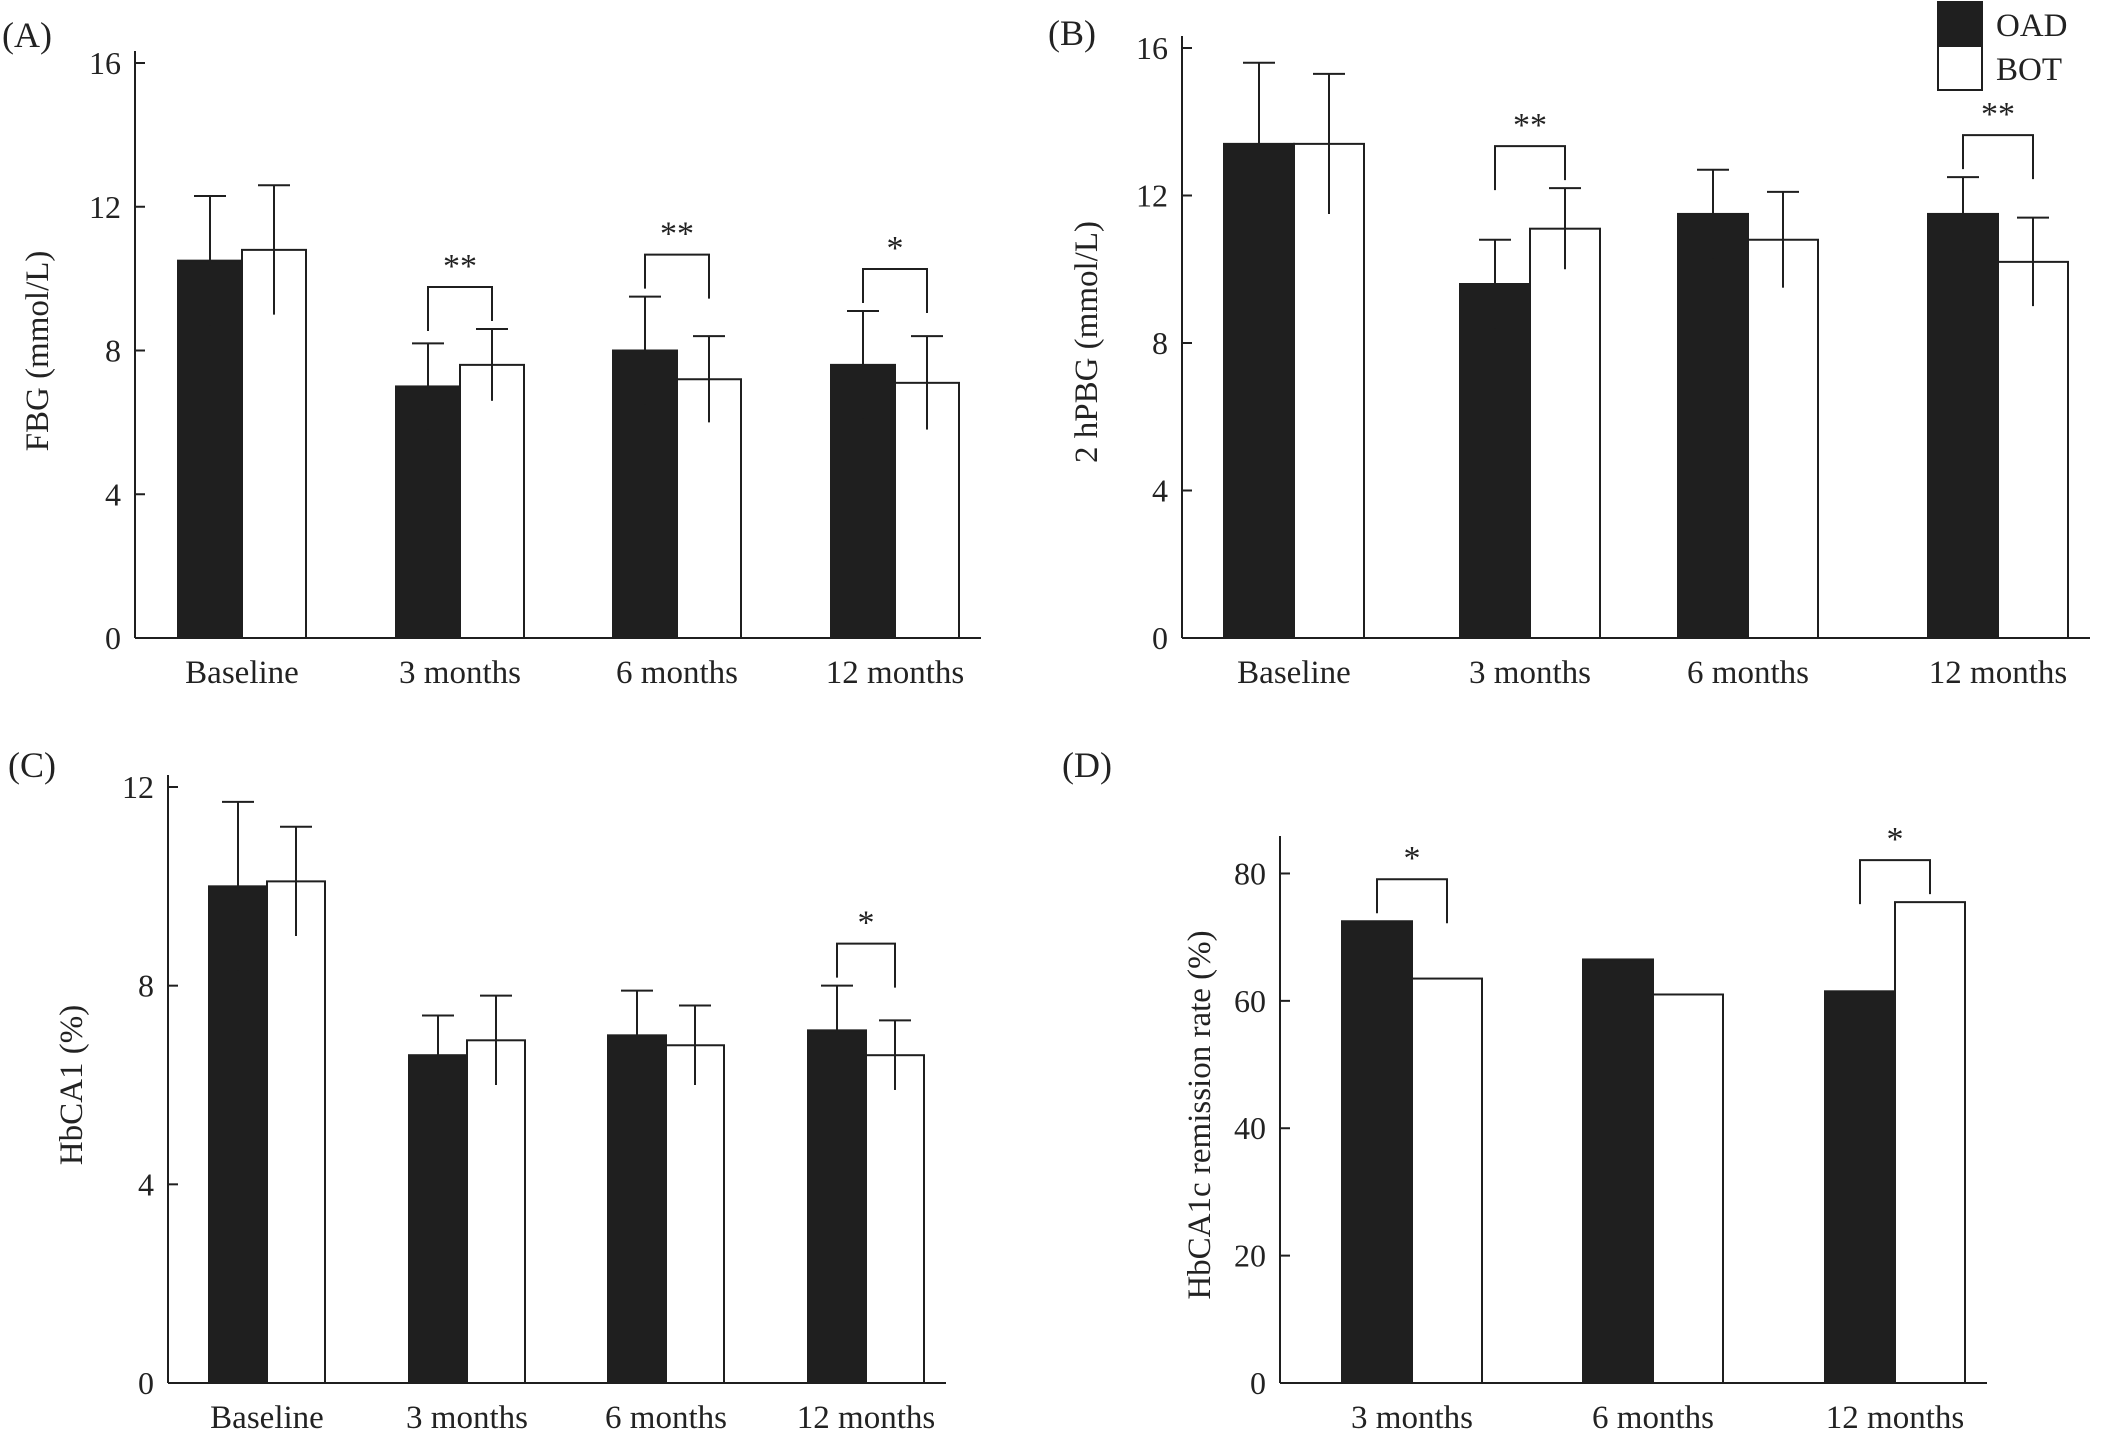  What do you see at coordinates (1250, 873) in the screenshot?
I see `y-tick-label: 80` at bounding box center [1250, 873].